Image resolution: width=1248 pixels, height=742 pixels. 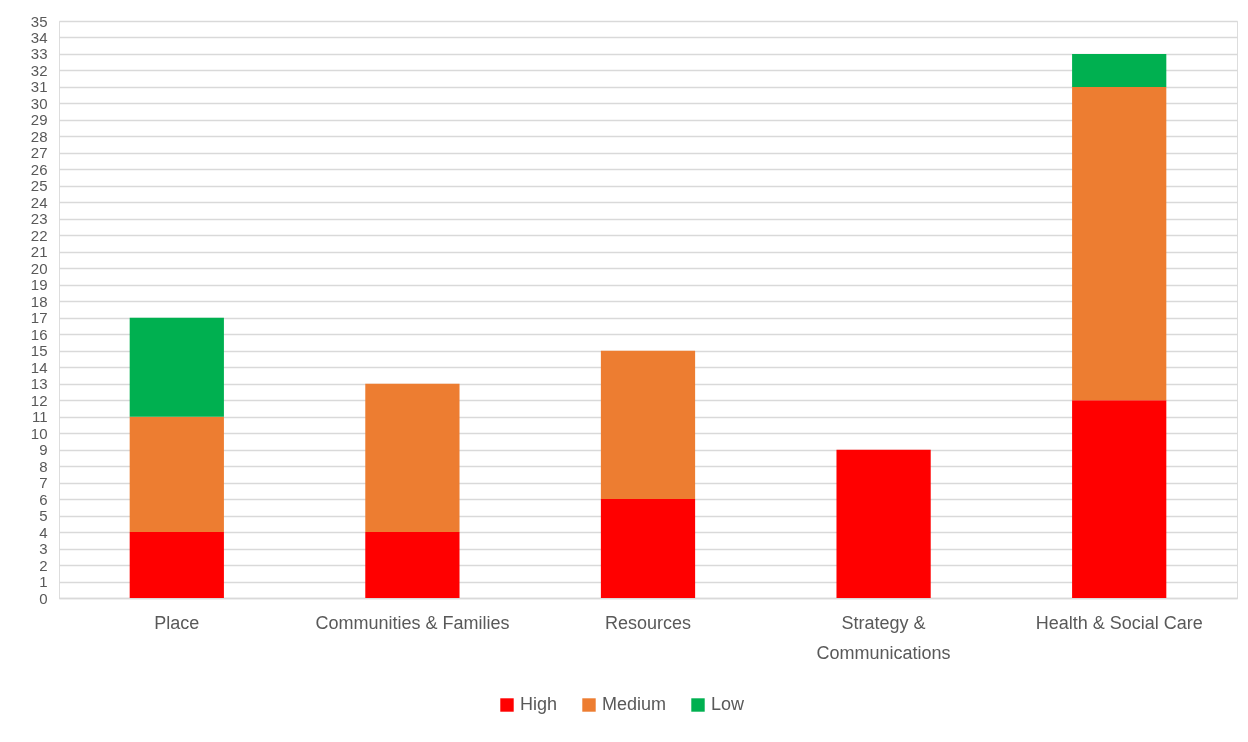 What do you see at coordinates (43, 450) in the screenshot?
I see `y-tick-label: 9` at bounding box center [43, 450].